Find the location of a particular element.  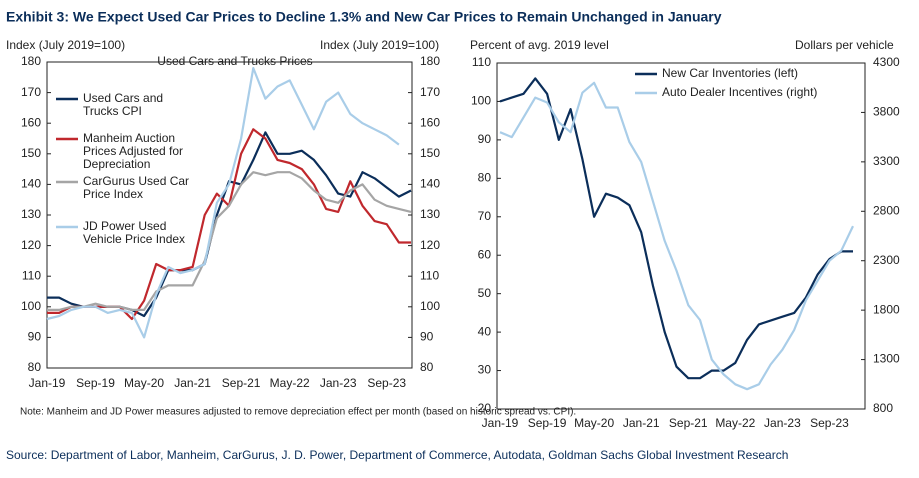

y2-axis-title: Dollars per vehicle is located at coordinates (844, 45).